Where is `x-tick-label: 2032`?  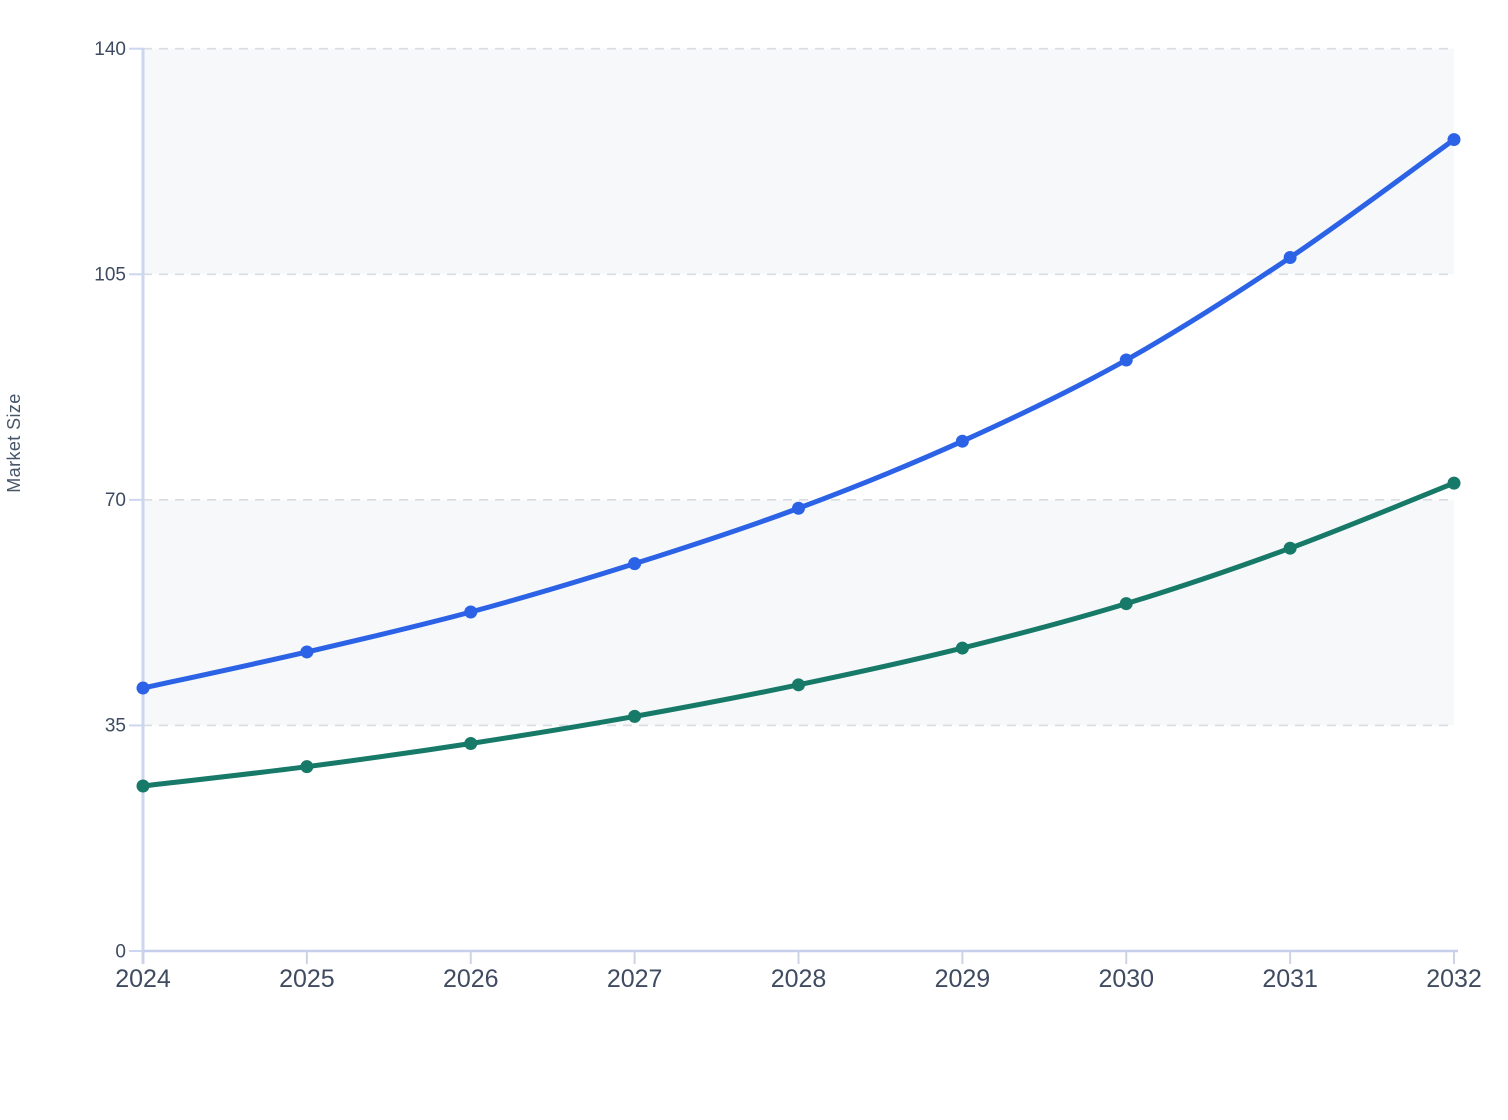
x-tick-label: 2032 is located at coordinates (1454, 979).